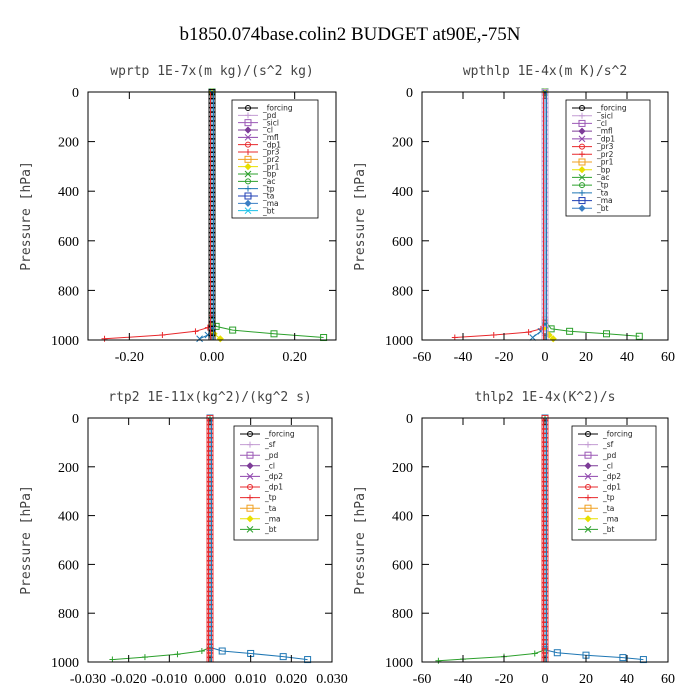  I want to click on legend-label: _forcing, so click(617, 434).